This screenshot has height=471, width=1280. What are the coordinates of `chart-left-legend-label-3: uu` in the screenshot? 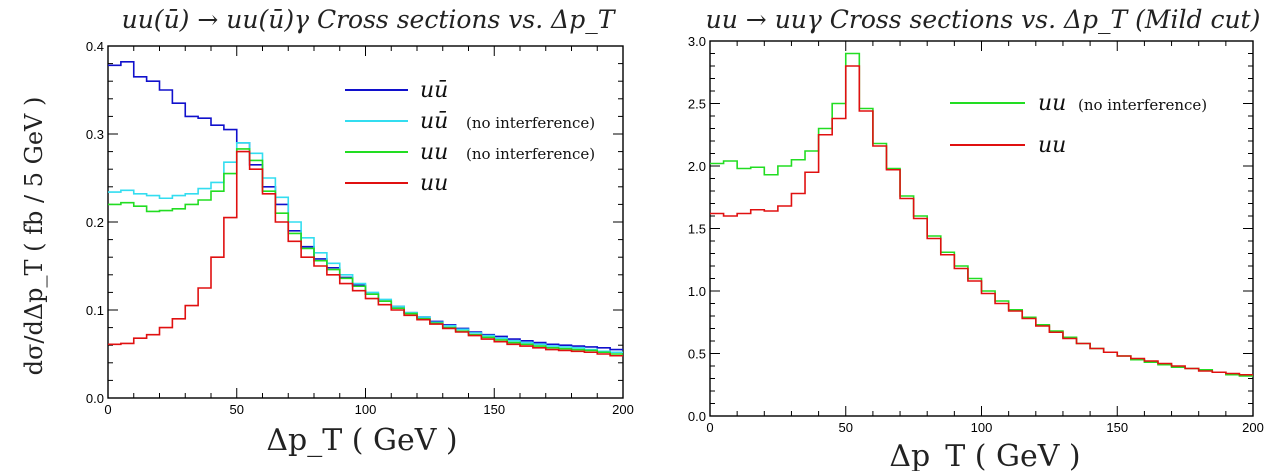 It's located at (434, 183).